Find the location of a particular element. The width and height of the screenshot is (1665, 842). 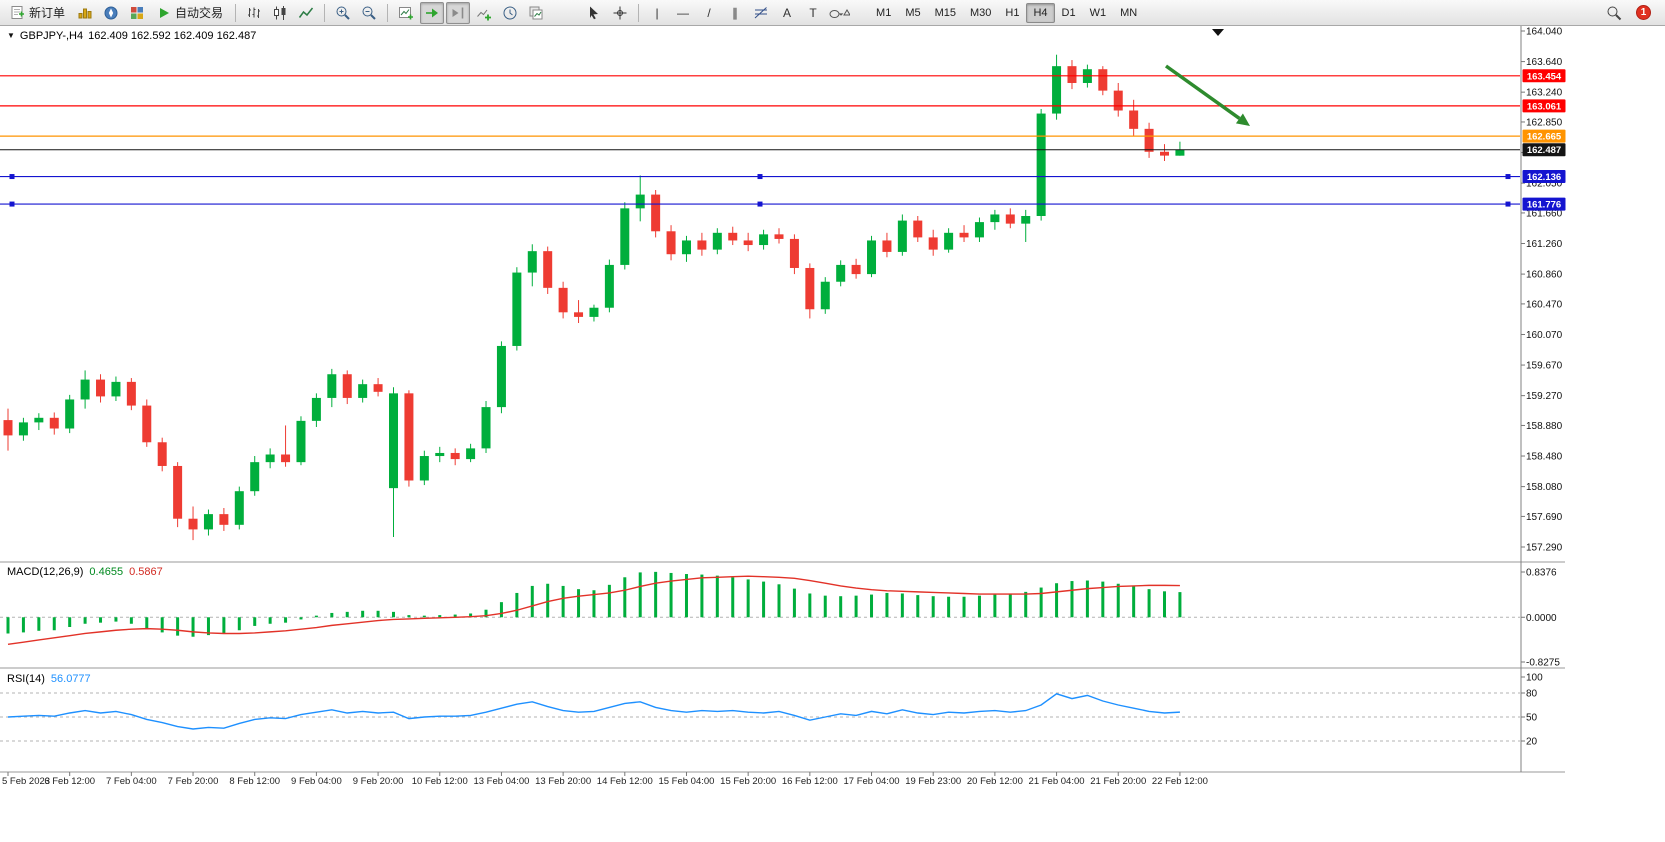

timeframe-d1: D1 is located at coordinates (1068, 12).